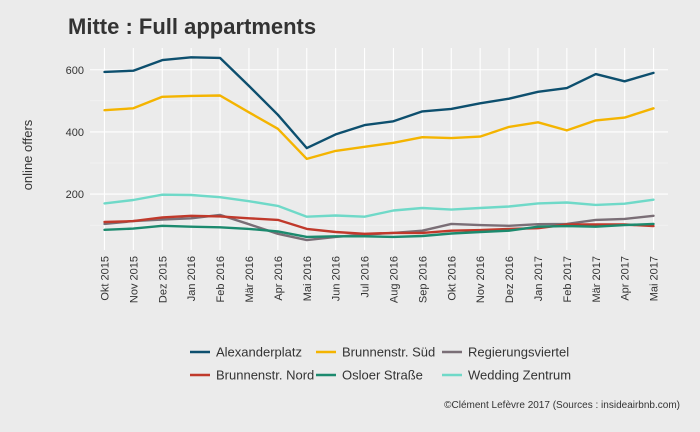  I want to click on x-tick-label: Aug 2016, so click(394, 279).